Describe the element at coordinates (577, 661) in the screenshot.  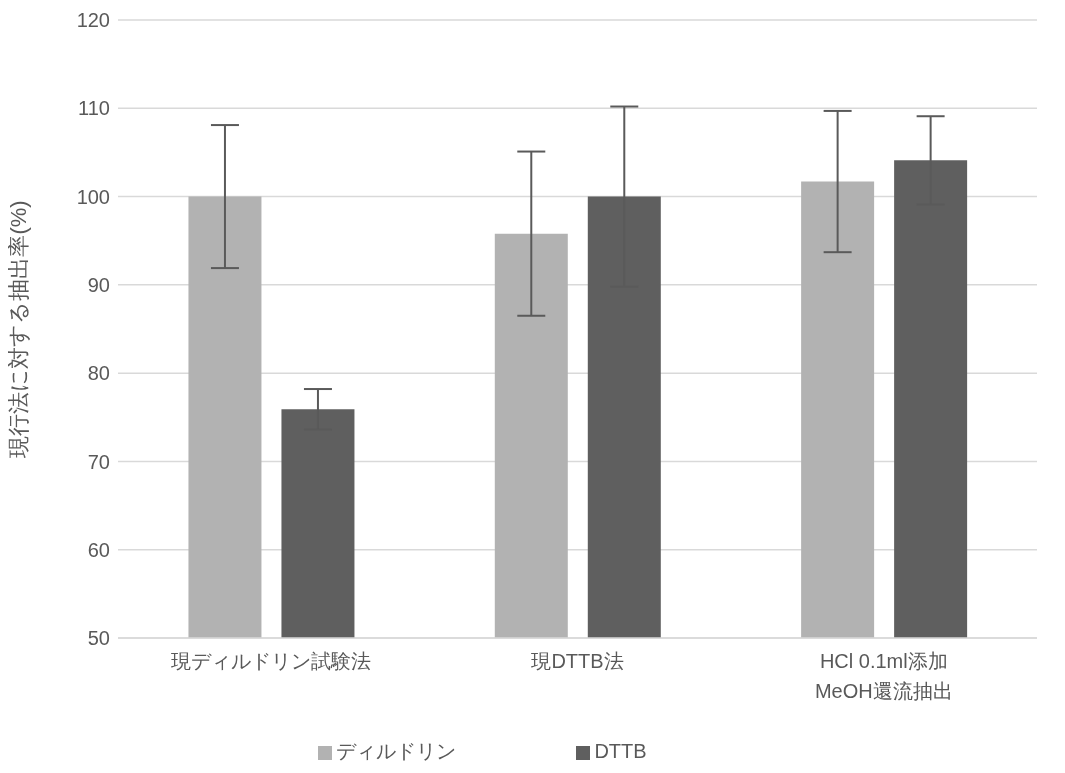
I see `x-tick-label: 現DTTB法` at that location.